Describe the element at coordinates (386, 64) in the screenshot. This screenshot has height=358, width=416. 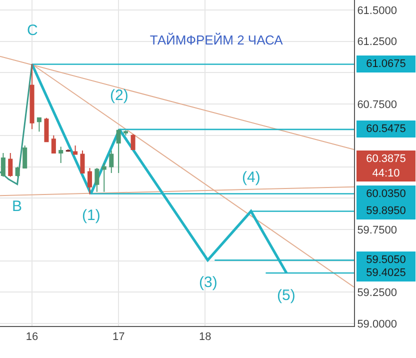
I see `annotation: 61.0675` at that location.